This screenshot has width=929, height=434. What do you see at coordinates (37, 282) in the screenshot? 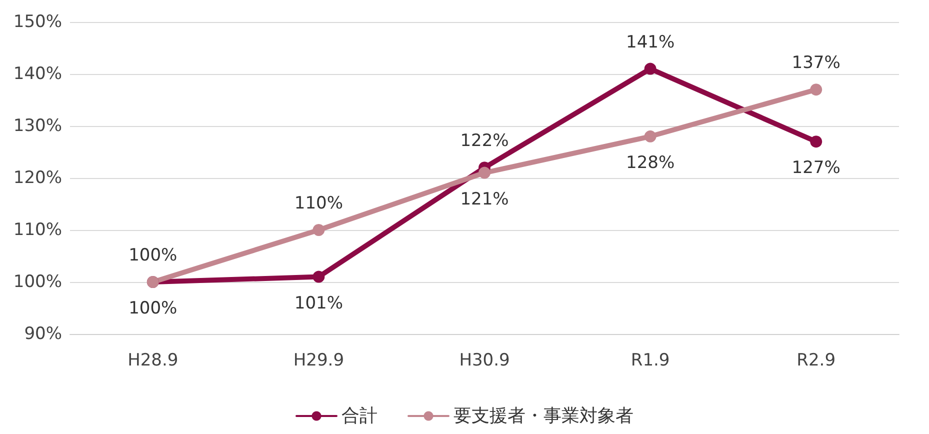
I see `y-tick-label: 100%` at bounding box center [37, 282].